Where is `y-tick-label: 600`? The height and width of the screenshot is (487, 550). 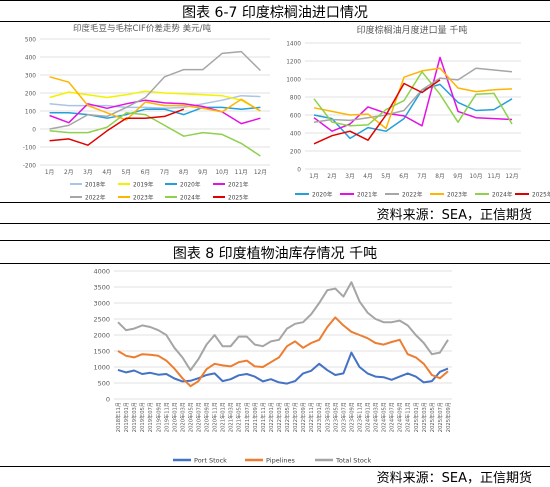 y-tick-label: 600 is located at coordinates (295, 117).